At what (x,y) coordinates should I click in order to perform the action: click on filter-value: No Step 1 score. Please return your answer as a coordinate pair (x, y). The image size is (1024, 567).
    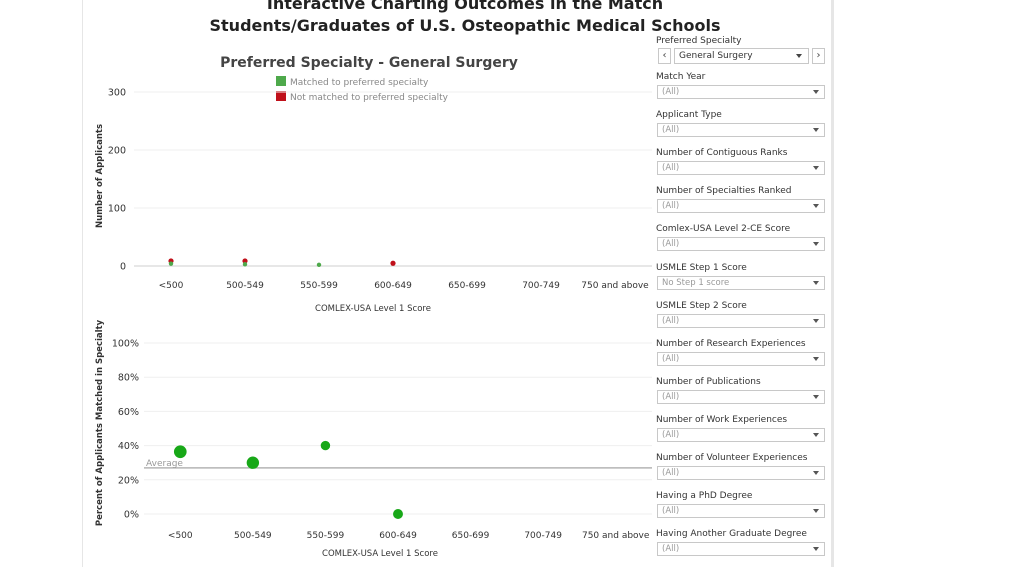
    Looking at the image, I should click on (696, 282).